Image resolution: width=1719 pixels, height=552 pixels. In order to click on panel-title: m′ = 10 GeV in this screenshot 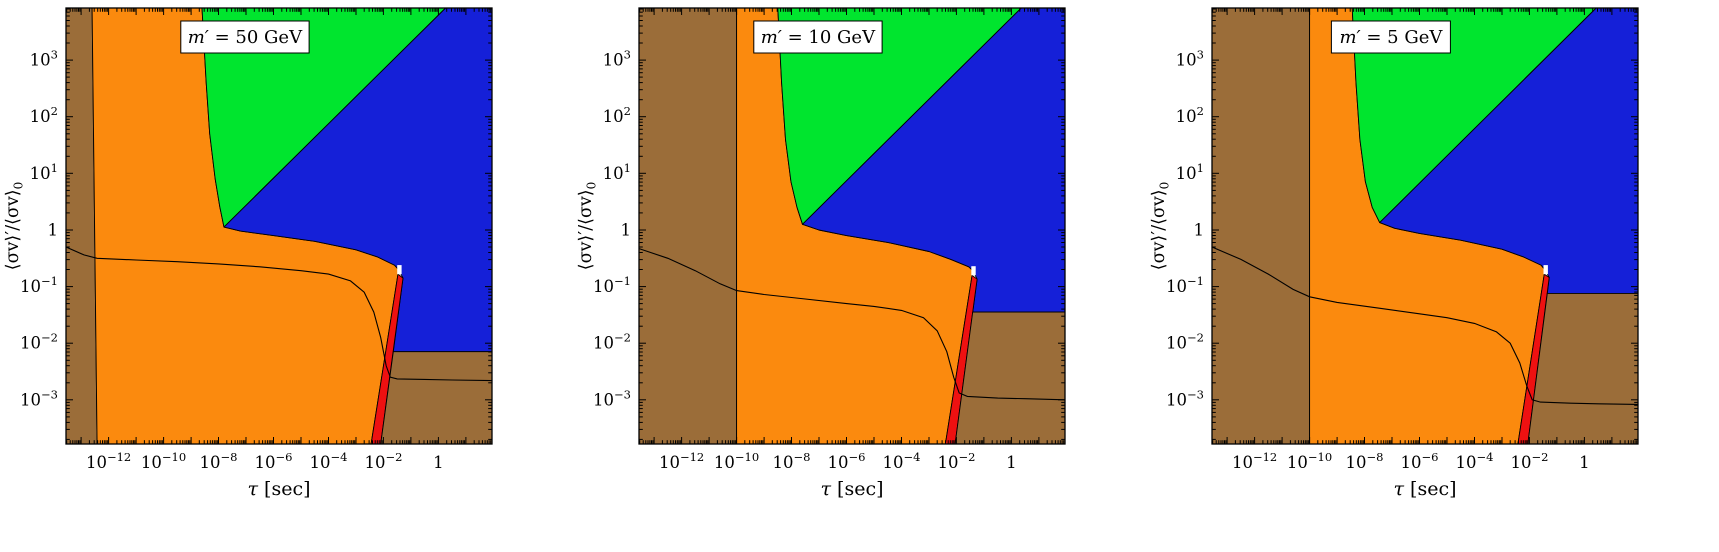, I will do `click(818, 37)`.